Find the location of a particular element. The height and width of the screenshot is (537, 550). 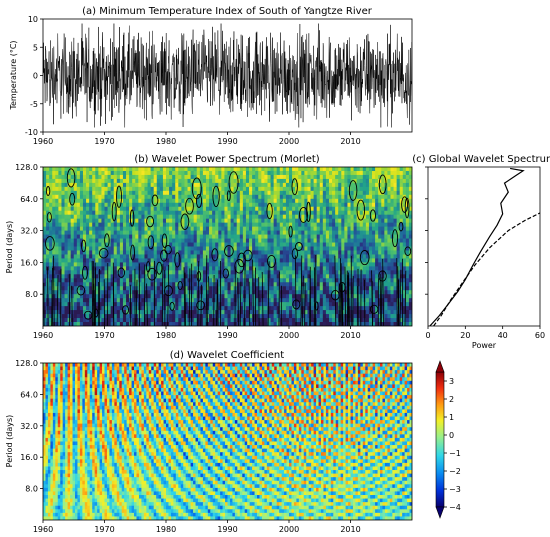

panel-b-contour-line is located at coordinates (52, 303).